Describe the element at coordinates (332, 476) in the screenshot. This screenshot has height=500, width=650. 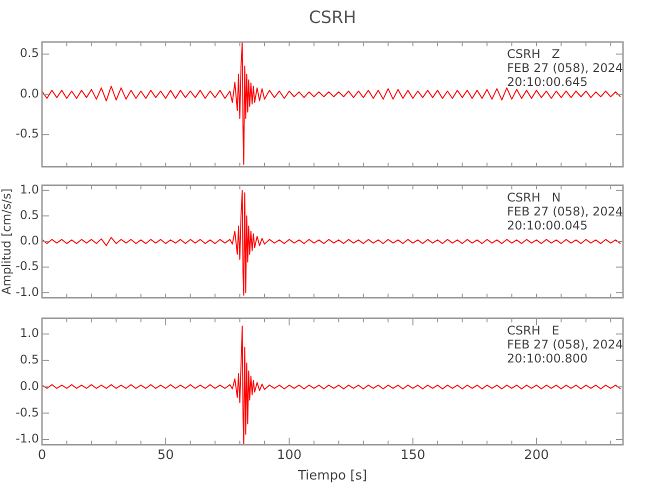
I see `x-axis-title: Tiempo [s]` at that location.